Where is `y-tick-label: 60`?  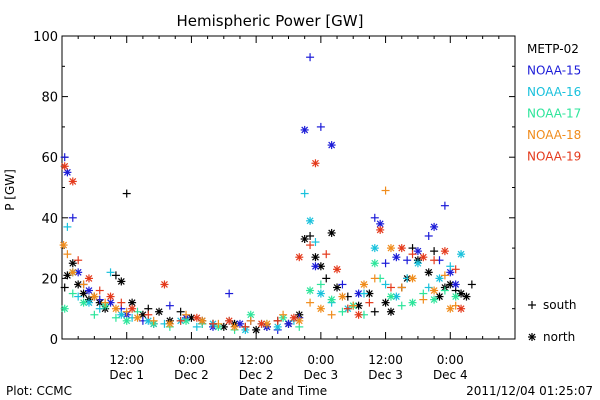 y-tick-label: 60 is located at coordinates (49, 158).